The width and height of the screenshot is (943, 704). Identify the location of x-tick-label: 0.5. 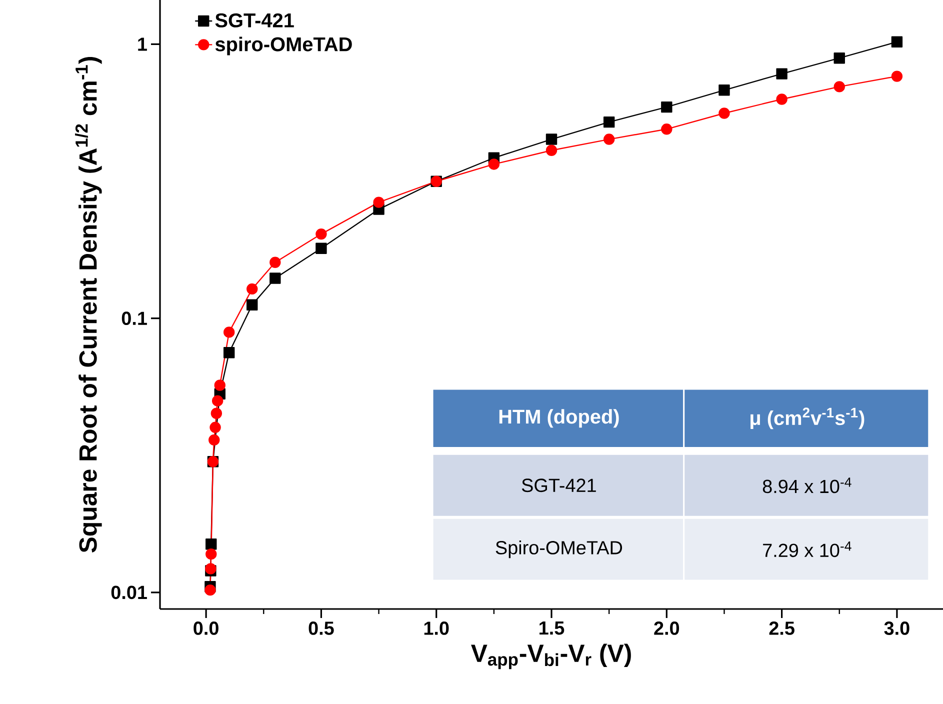
(321, 628).